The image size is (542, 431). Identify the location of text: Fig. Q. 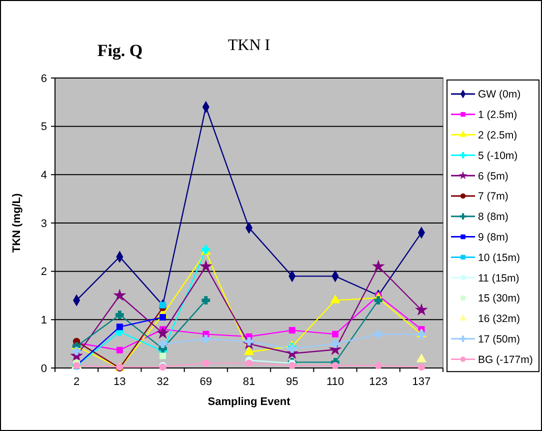
(120, 50).